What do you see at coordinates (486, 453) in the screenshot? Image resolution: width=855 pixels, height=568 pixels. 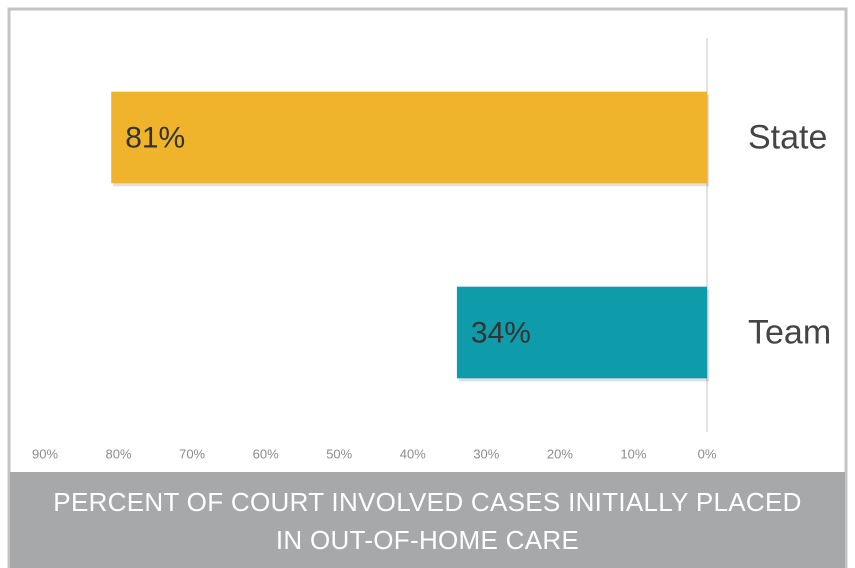 I see `x-tick-label: 30%` at bounding box center [486, 453].